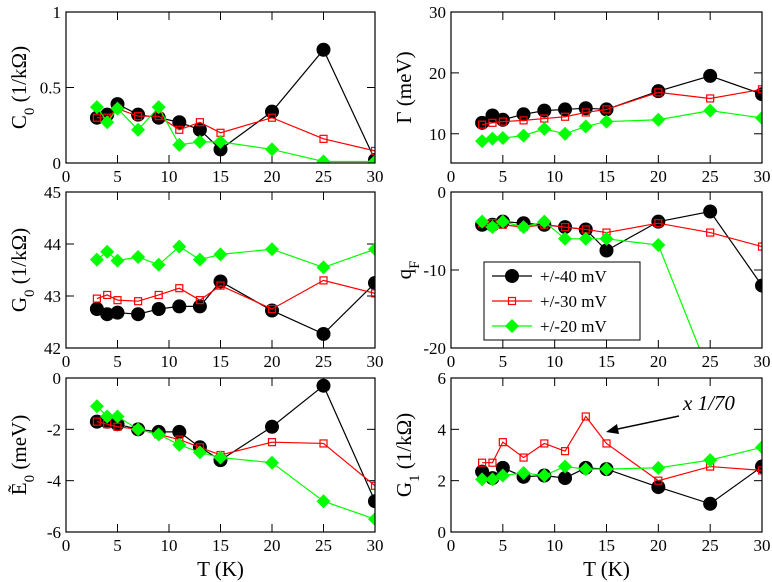  I want to click on y-tick-label: 0.5, so click(50, 88).